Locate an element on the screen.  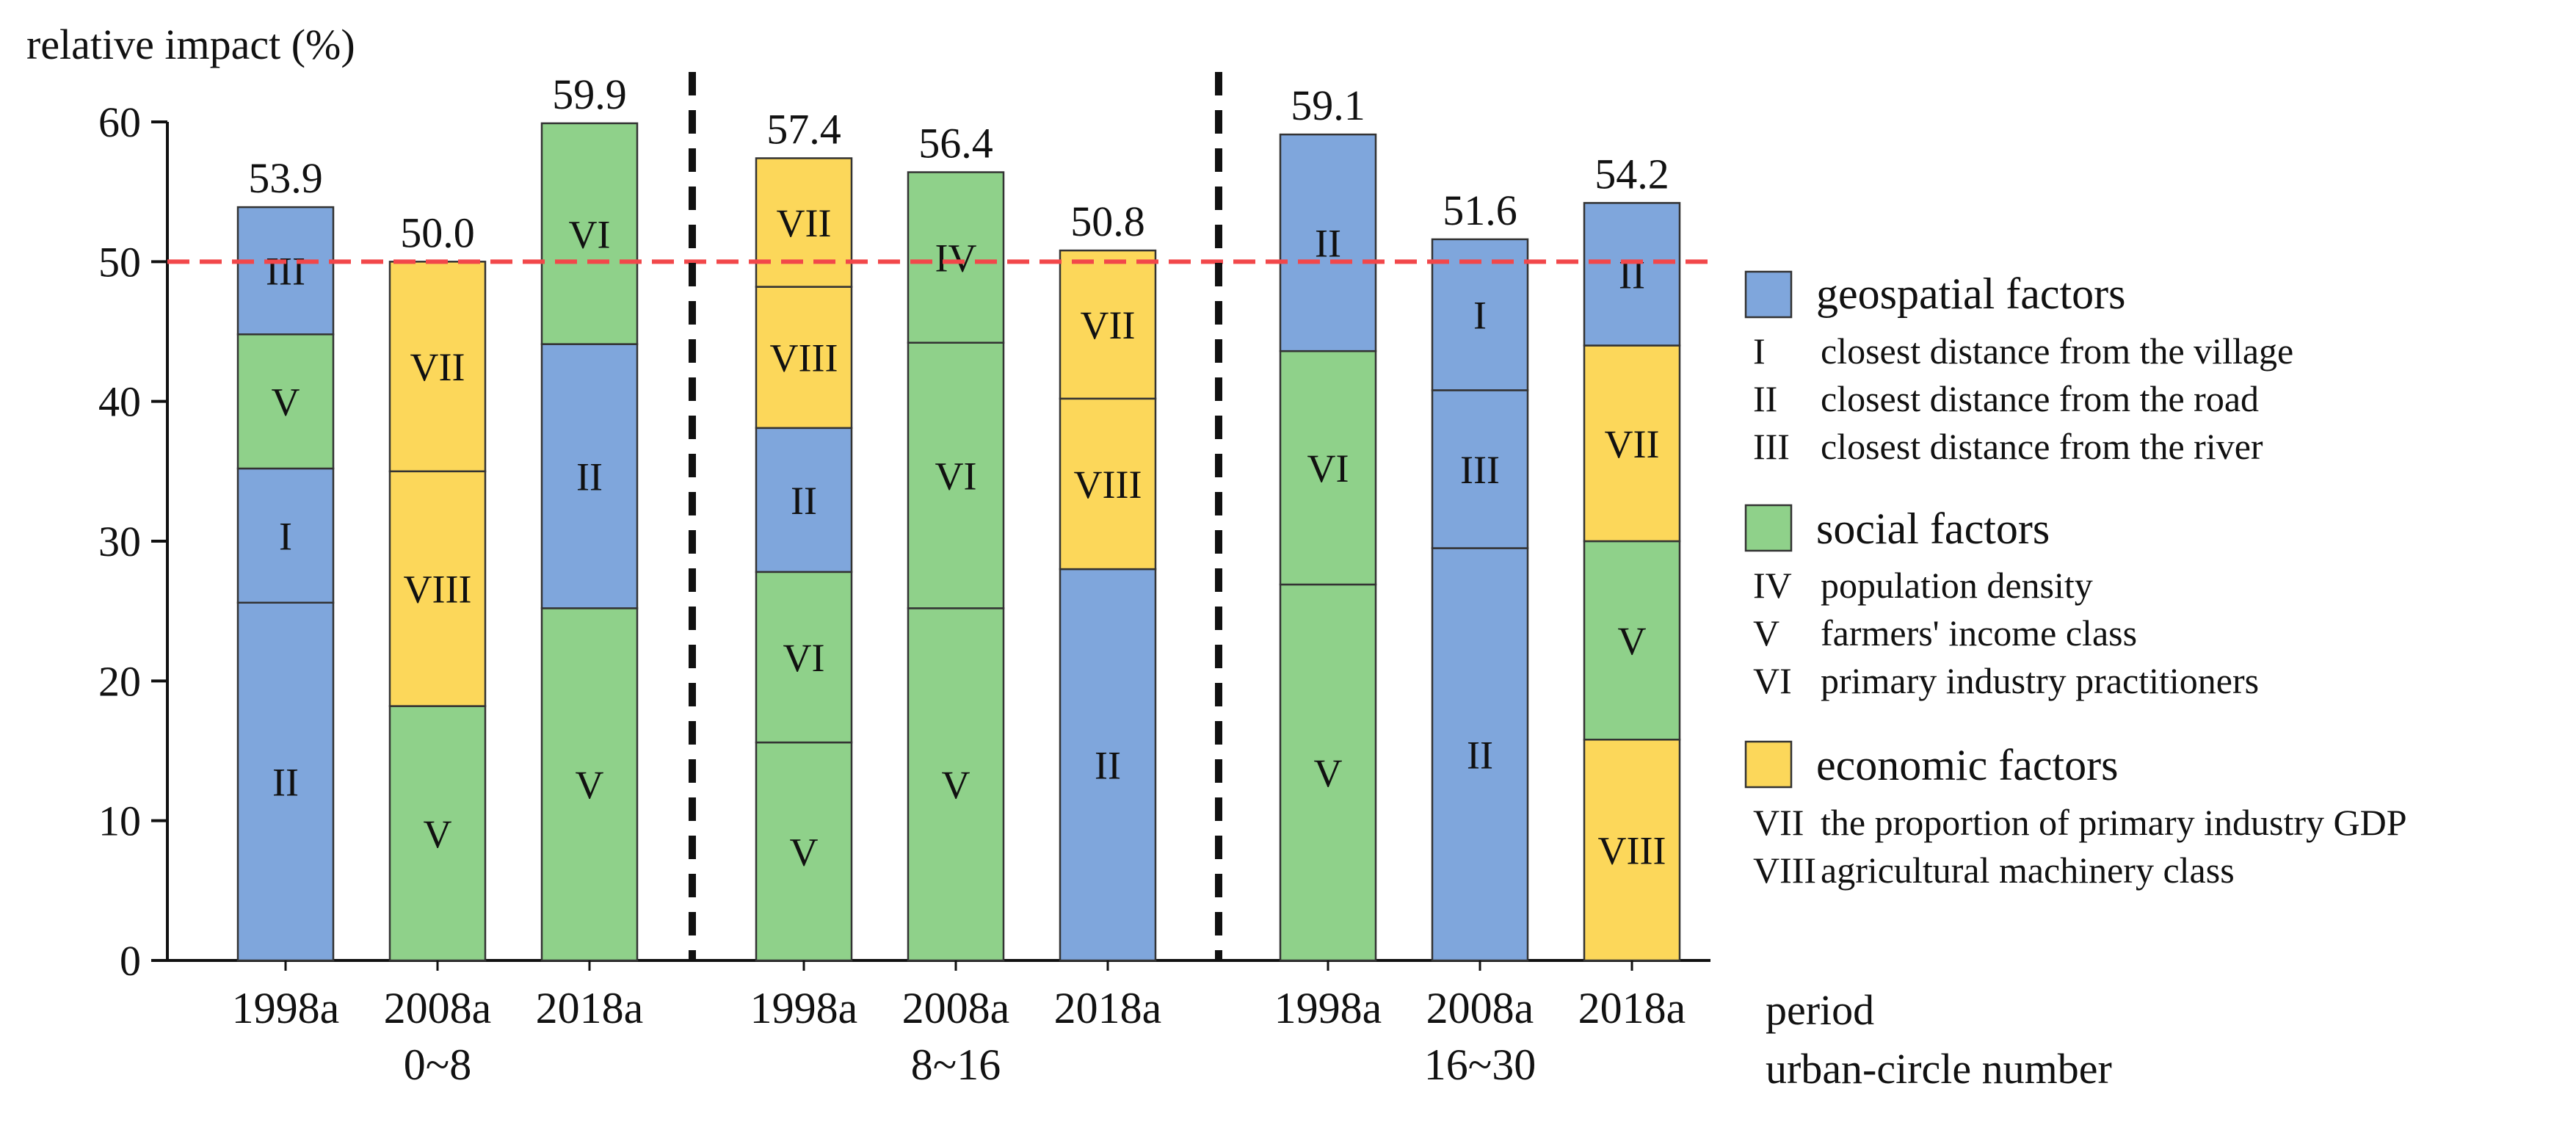
y-tick-label: 30 is located at coordinates (120, 541).